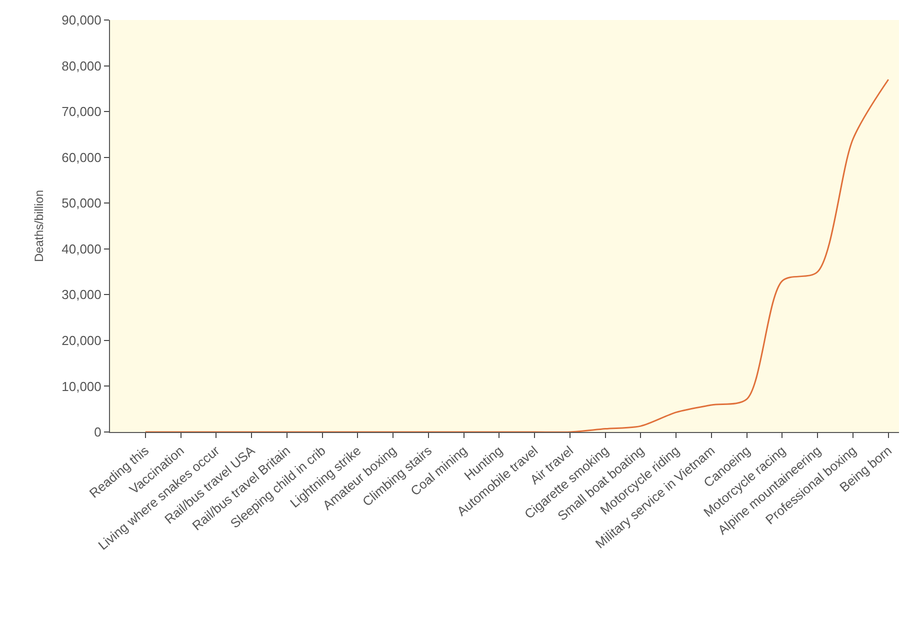  Describe the element at coordinates (82, 66) in the screenshot. I see `y-tick-label: 80,000` at that location.